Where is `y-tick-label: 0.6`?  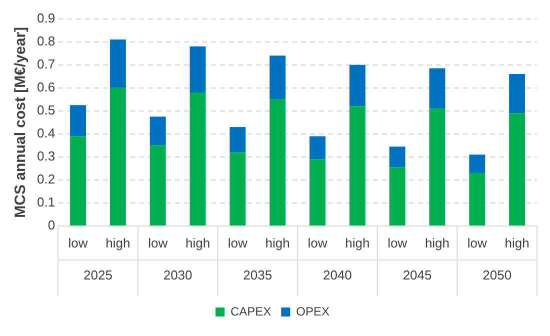
y-tick-label: 0.6 is located at coordinates (46, 86).